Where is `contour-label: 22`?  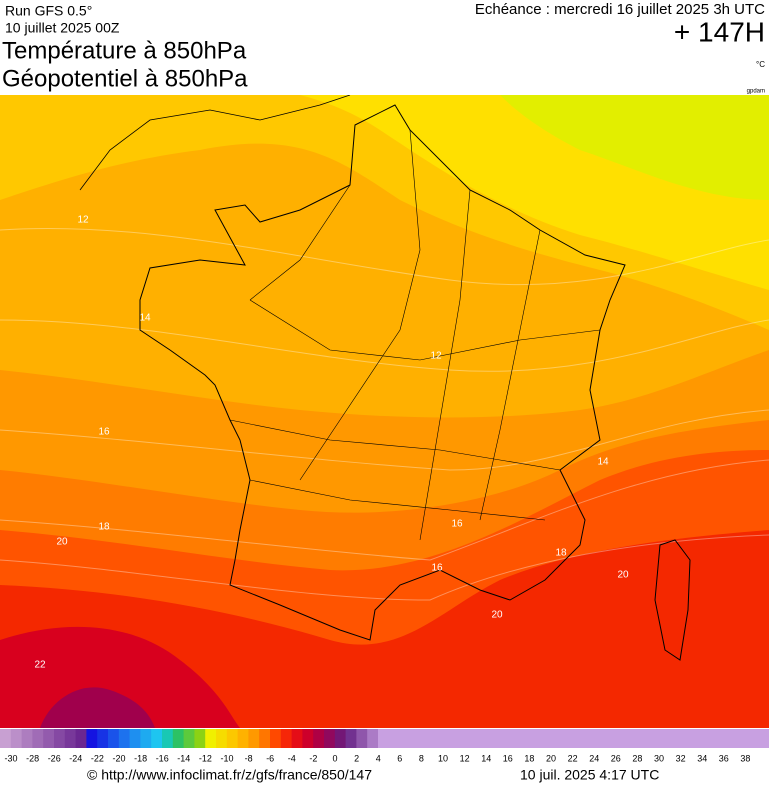
contour-label: 22 is located at coordinates (40, 665).